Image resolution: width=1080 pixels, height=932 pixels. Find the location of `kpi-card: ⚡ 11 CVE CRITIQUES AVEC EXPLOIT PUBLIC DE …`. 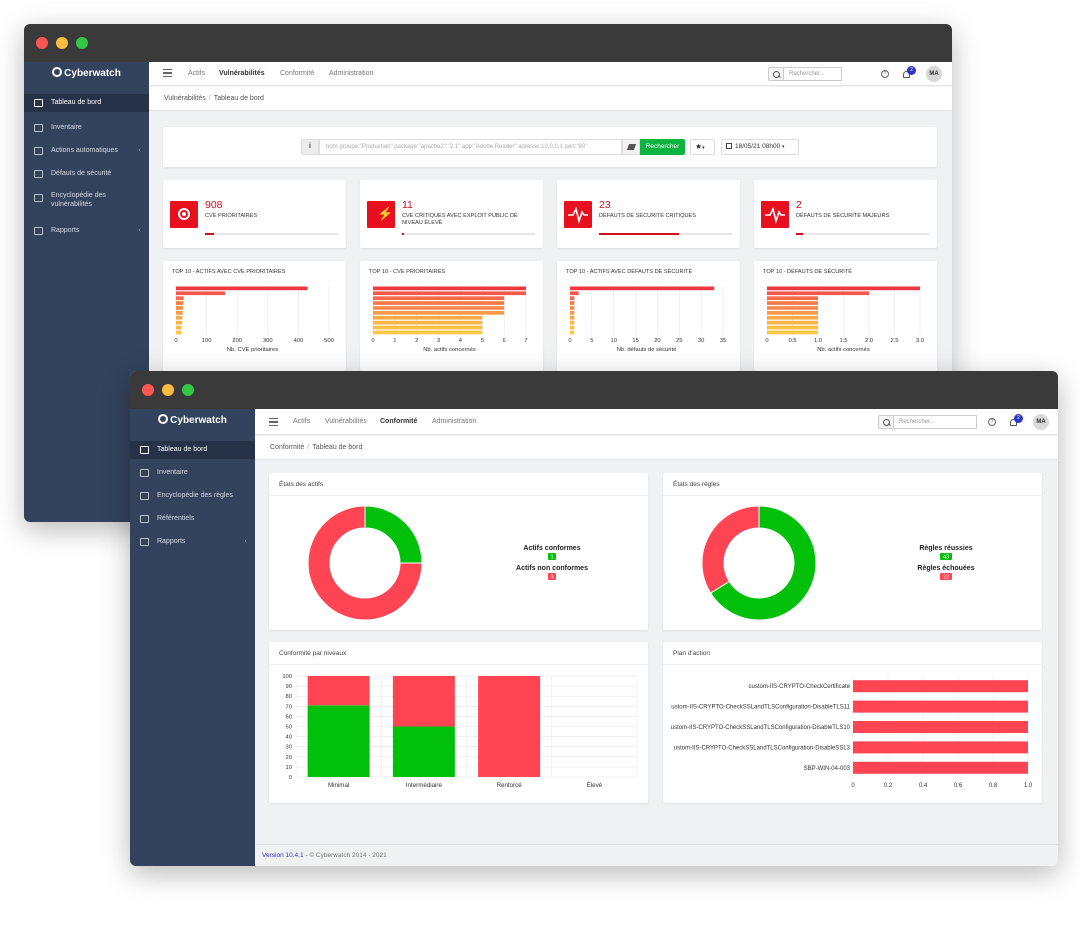

kpi-card: ⚡ 11 CVE CRITIQUES AVEC EXPLOIT PUBLIC DE … is located at coordinates (451, 214).